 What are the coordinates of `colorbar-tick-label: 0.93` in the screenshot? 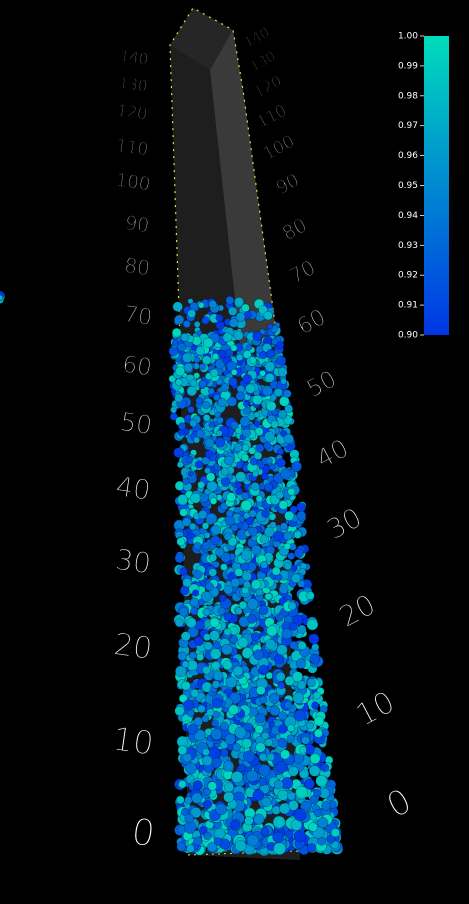 It's located at (408, 246).